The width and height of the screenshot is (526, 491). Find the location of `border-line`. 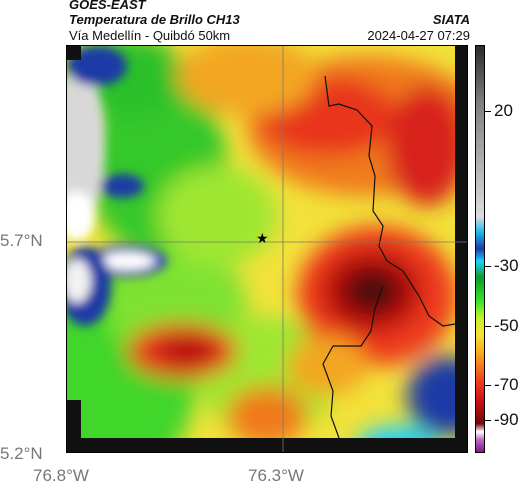

border-line is located at coordinates (390, 201).